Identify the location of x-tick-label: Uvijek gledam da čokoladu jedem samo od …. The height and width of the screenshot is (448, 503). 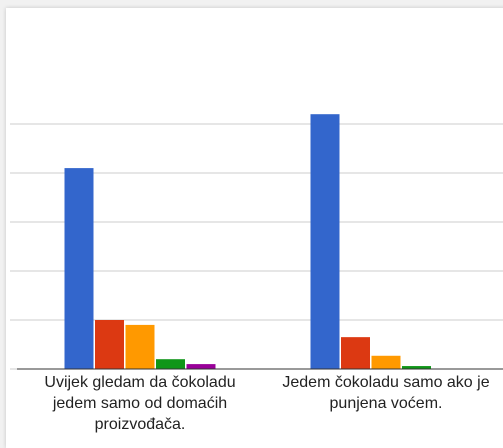
(140, 403).